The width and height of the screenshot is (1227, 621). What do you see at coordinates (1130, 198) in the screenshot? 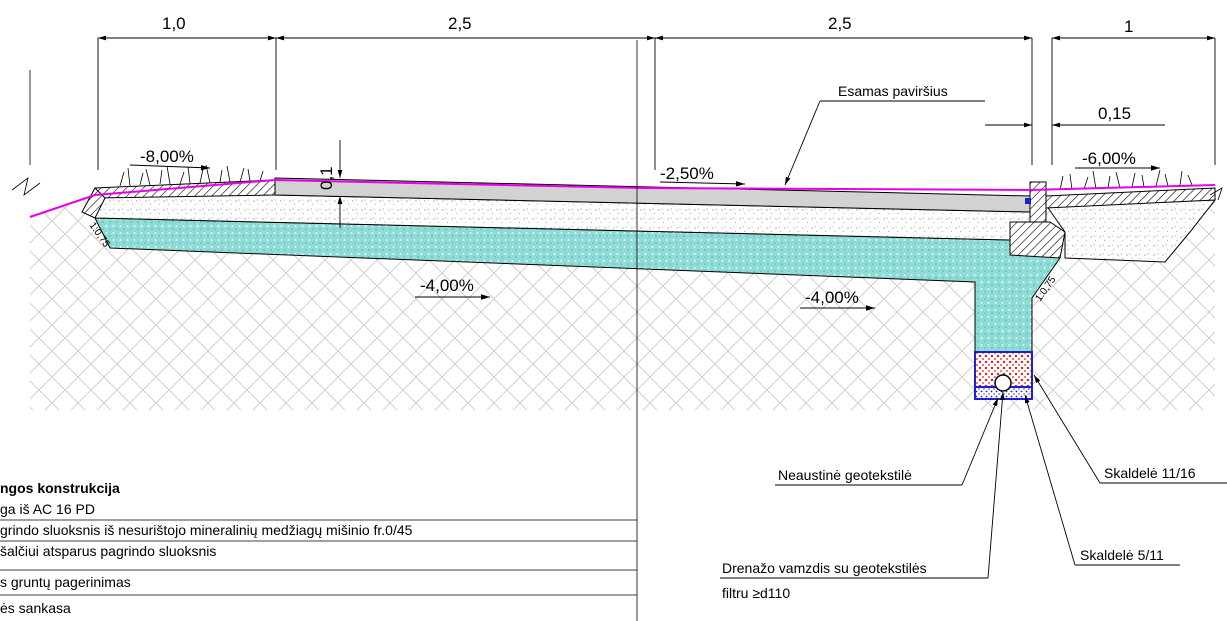
I see `right-shoulder-top` at bounding box center [1130, 198].